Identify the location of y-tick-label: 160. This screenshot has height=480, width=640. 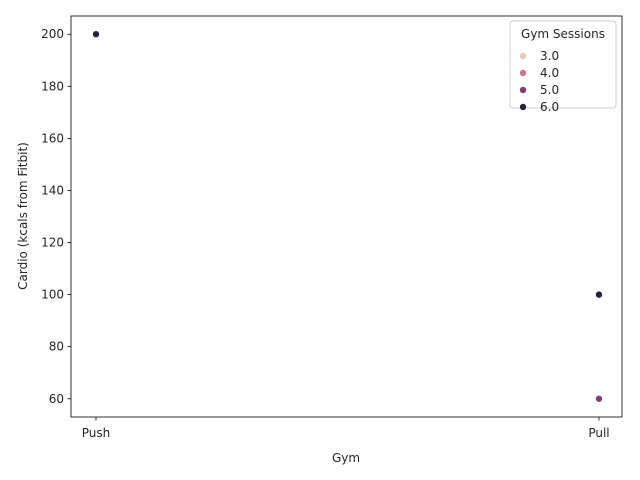
(52, 138).